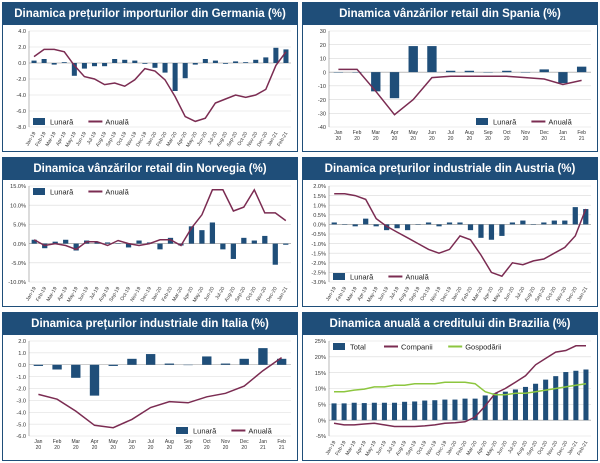 The width and height of the screenshot is (600, 463). I want to click on x-tick-label: Jul 20, so click(450, 136).